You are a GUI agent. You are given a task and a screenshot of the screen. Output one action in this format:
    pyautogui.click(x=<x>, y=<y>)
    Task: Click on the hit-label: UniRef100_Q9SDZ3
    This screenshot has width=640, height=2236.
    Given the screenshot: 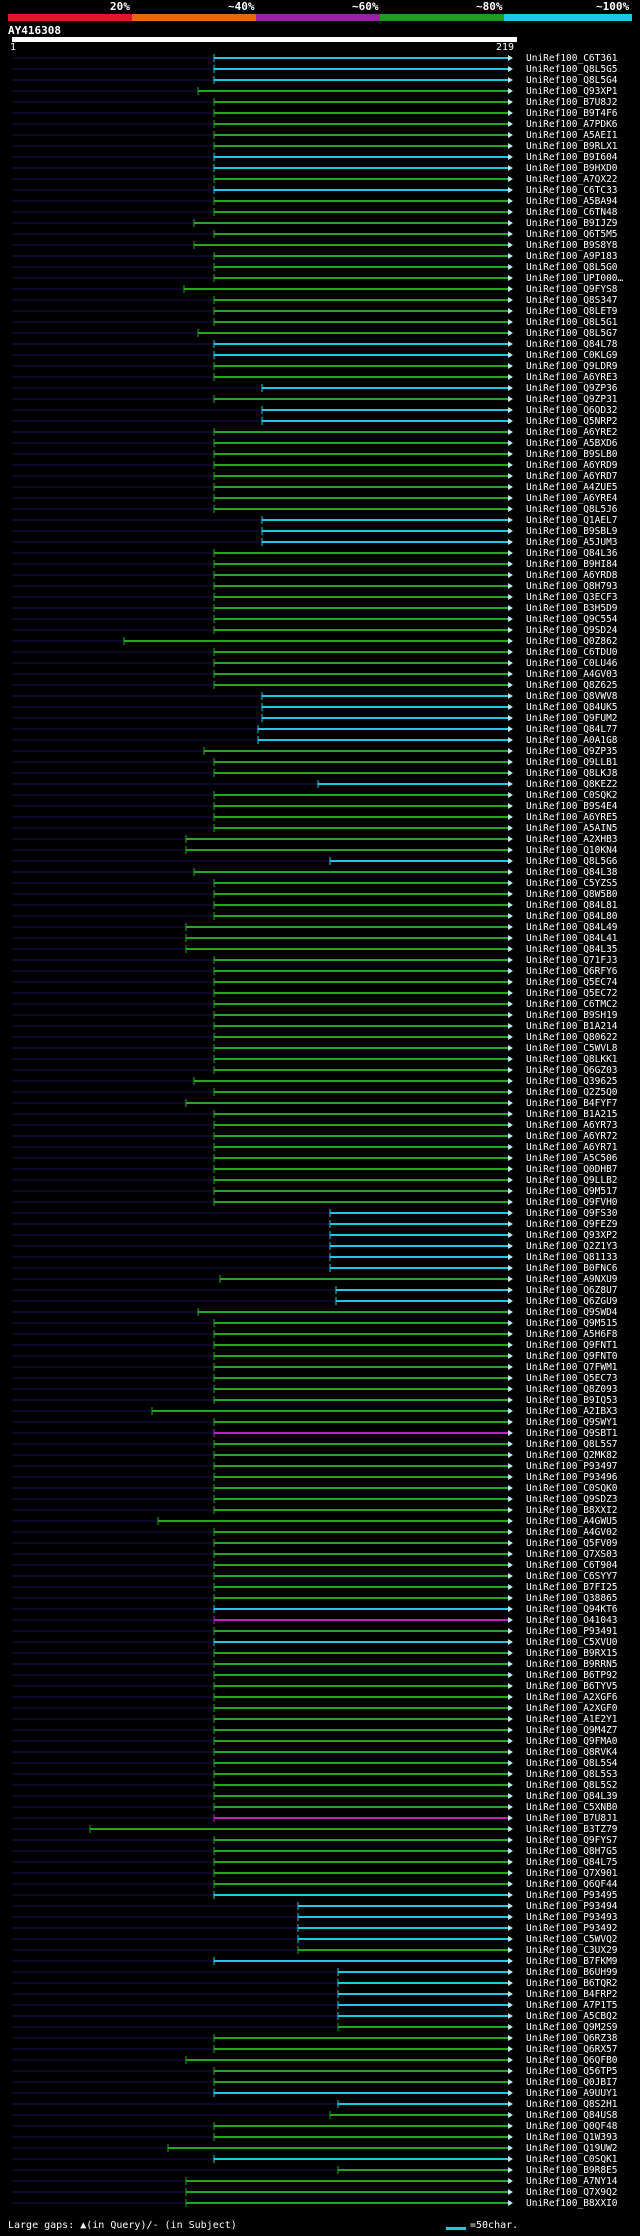 What is the action you would take?
    pyautogui.click(x=572, y=1499)
    